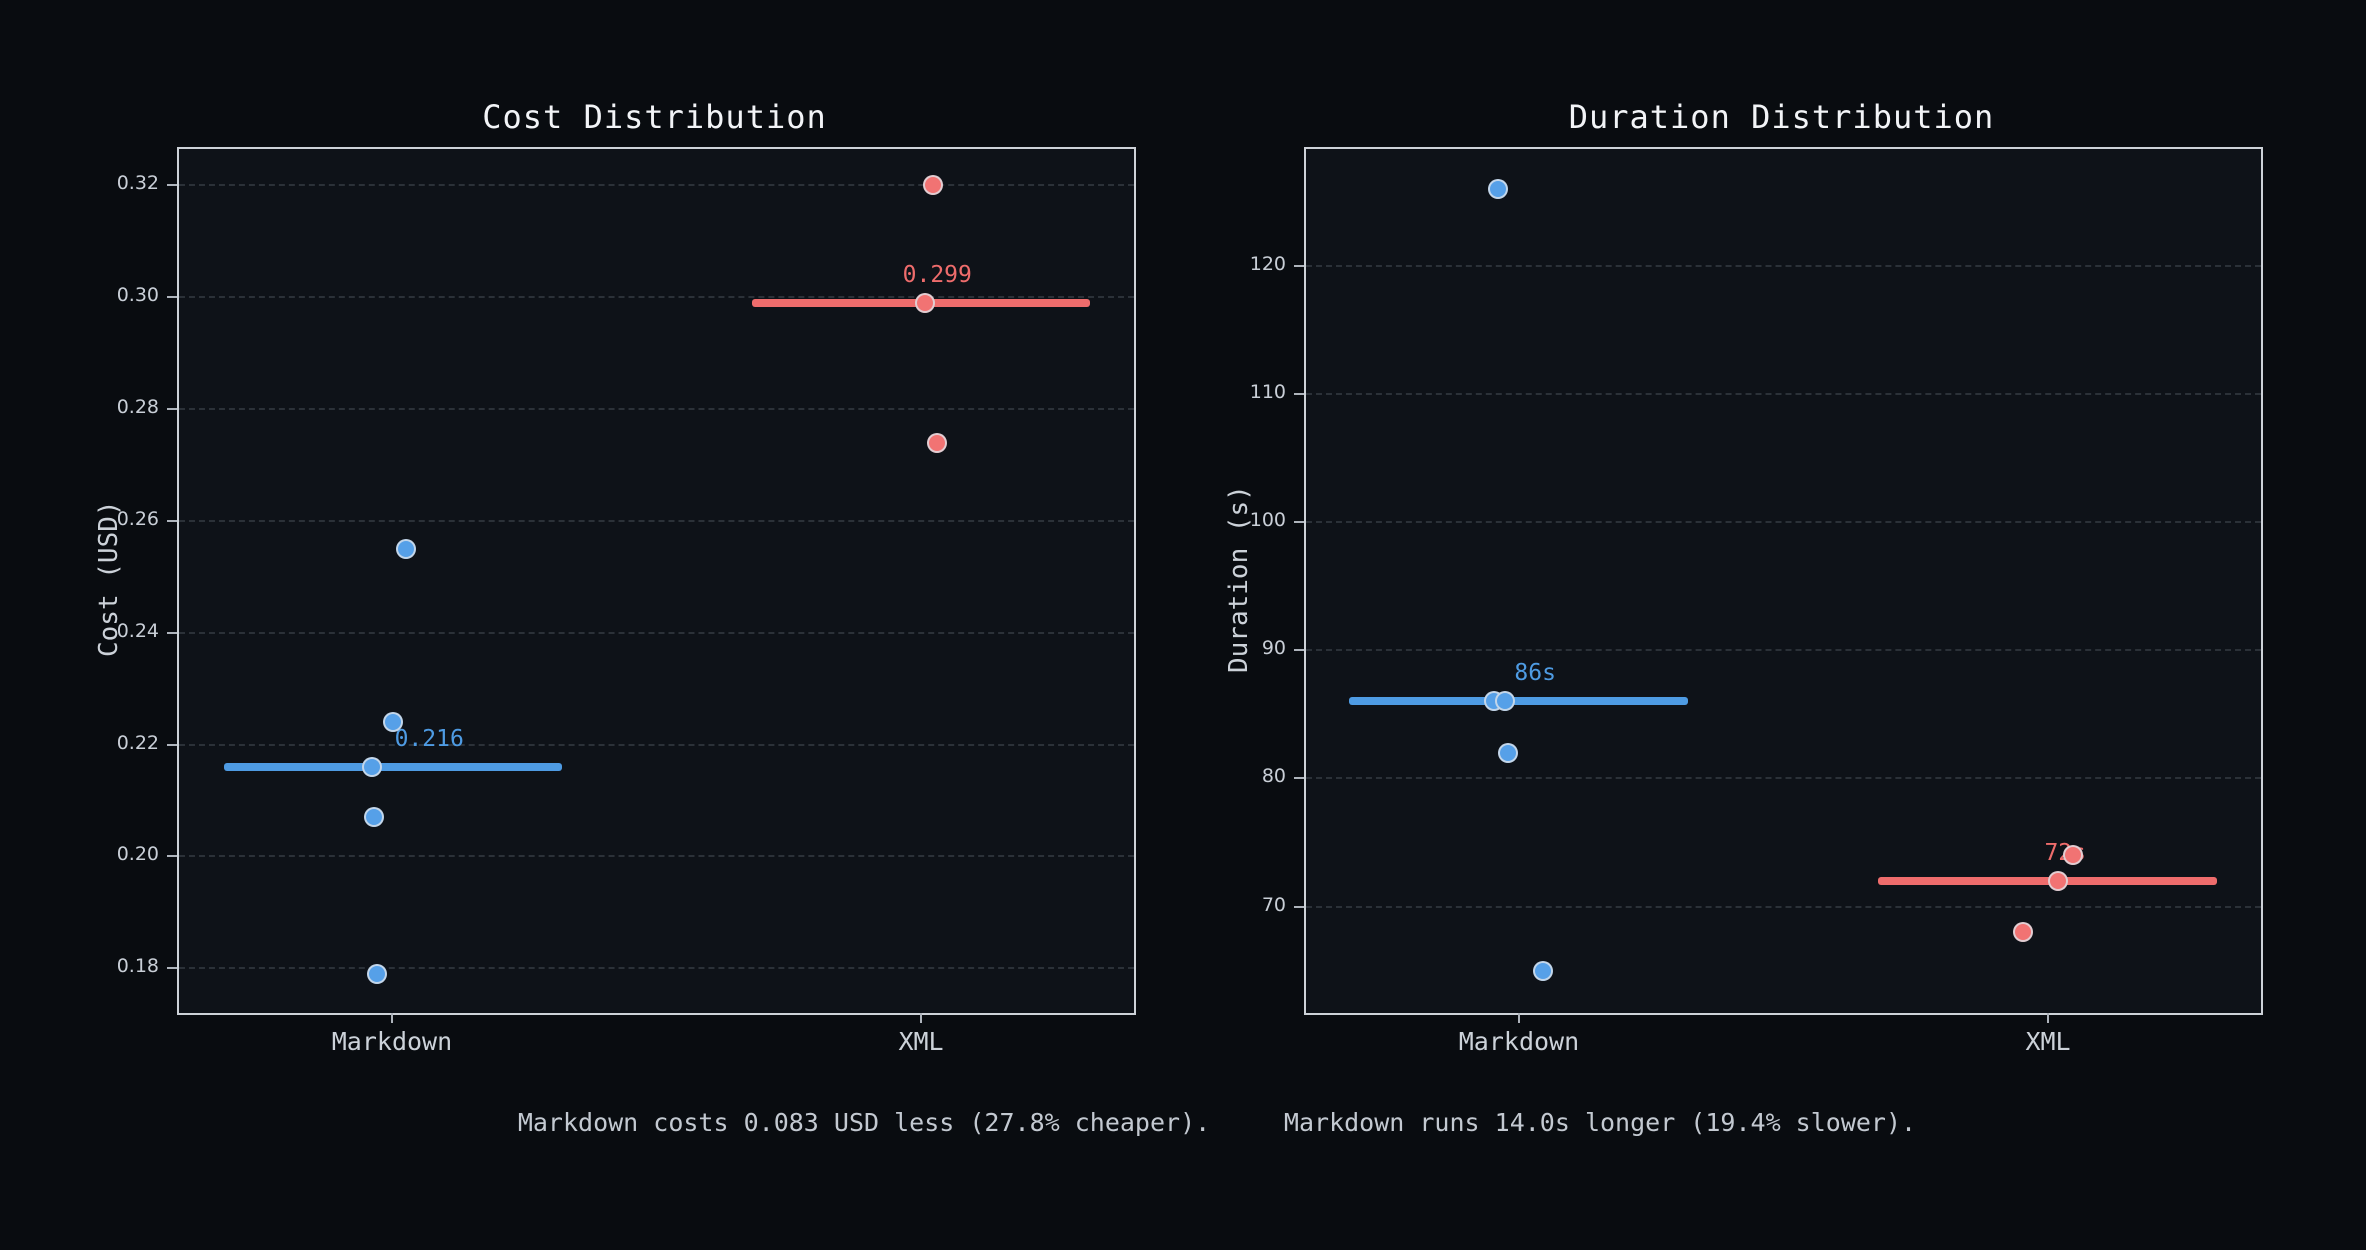  I want to click on y-tick-label: 80, so click(1273, 776).